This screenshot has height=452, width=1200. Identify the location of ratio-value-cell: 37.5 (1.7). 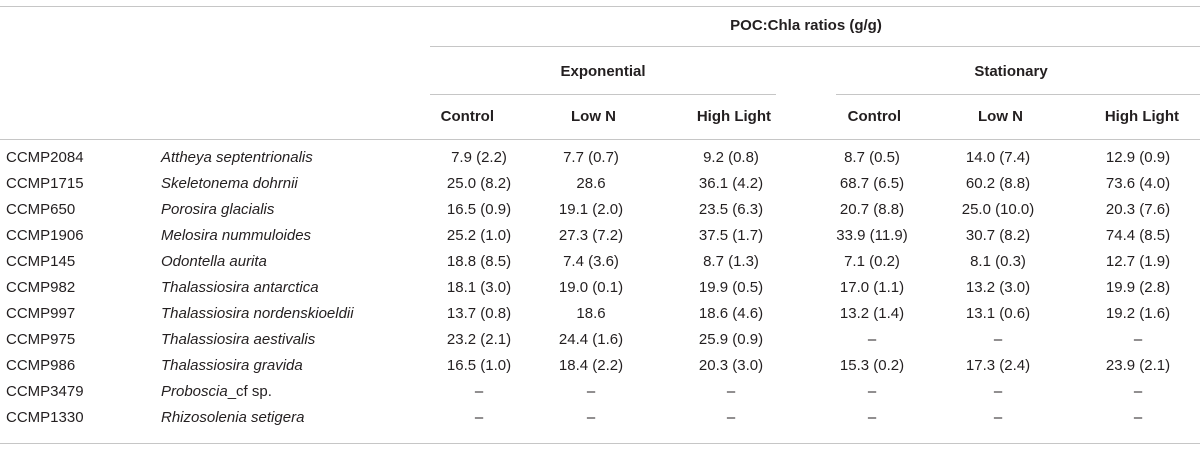
(731, 235).